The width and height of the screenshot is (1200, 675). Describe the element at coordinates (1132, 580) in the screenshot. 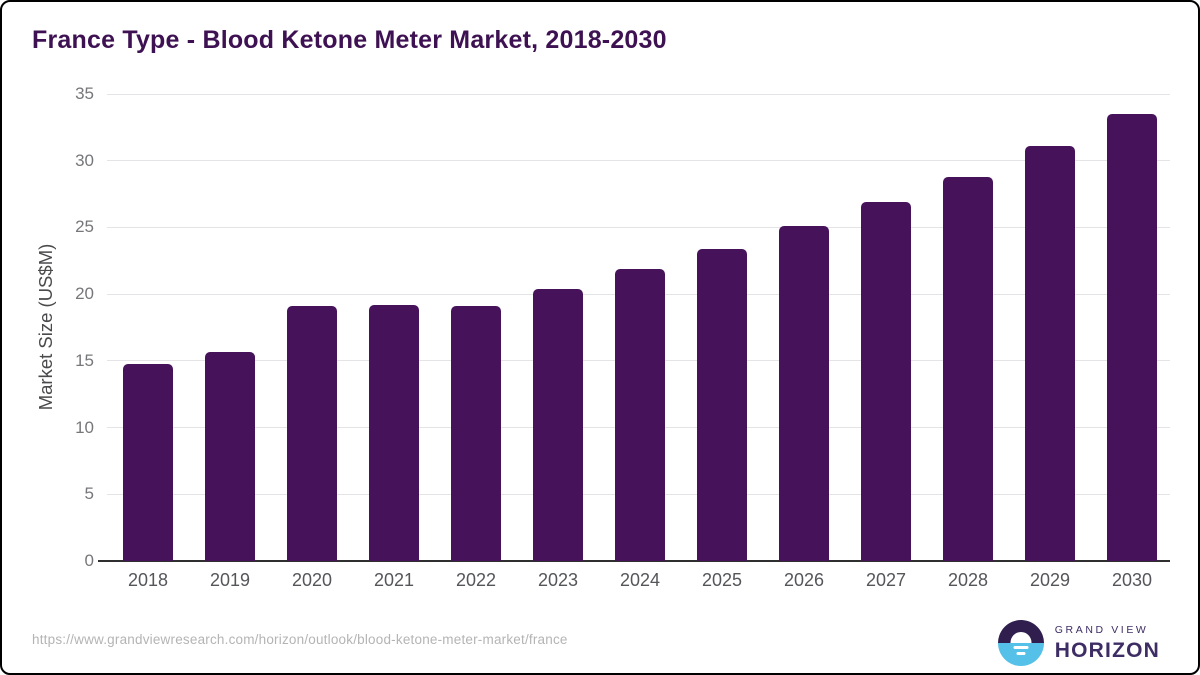

I see `x-axis-tick-label: 2030` at that location.